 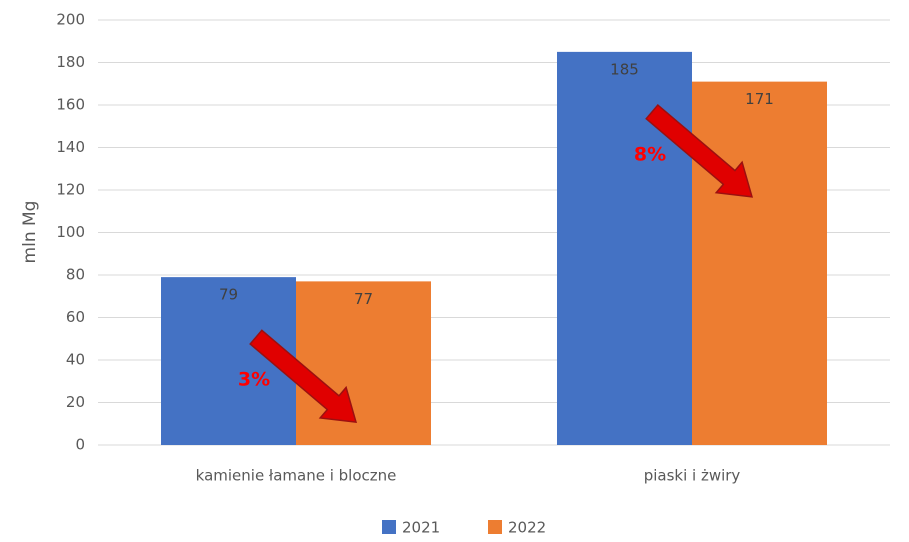 I want to click on y-tick-label: 160, so click(x=70, y=105).